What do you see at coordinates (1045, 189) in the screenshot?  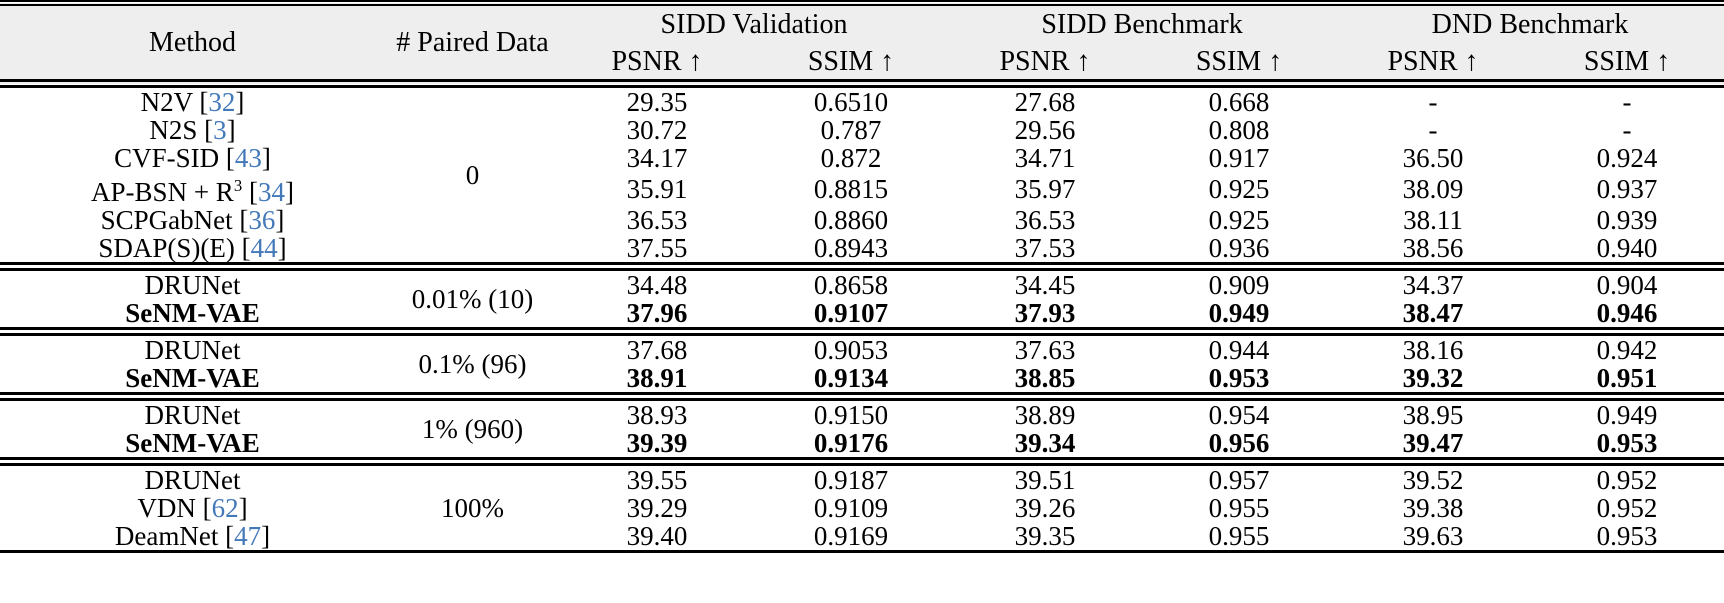 I see `value-cell: 35.97` at bounding box center [1045, 189].